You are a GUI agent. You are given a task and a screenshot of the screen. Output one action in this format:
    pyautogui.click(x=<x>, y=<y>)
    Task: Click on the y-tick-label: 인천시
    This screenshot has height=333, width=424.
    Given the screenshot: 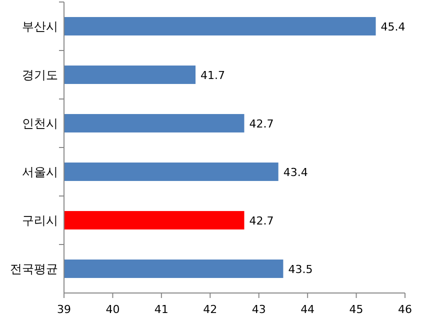 What is the action you would take?
    pyautogui.click(x=40, y=123)
    